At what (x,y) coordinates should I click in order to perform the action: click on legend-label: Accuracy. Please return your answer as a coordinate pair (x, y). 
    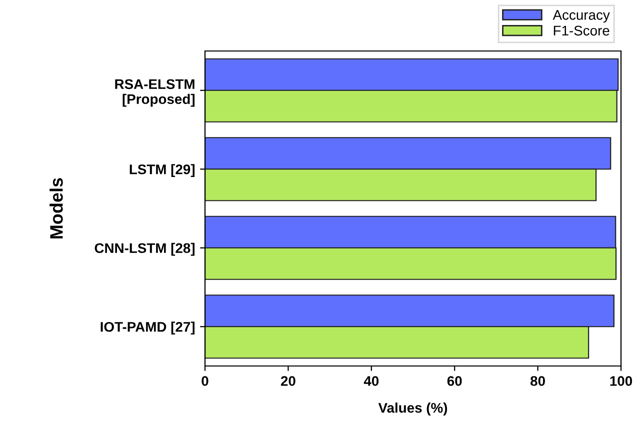
    Looking at the image, I should click on (581, 16).